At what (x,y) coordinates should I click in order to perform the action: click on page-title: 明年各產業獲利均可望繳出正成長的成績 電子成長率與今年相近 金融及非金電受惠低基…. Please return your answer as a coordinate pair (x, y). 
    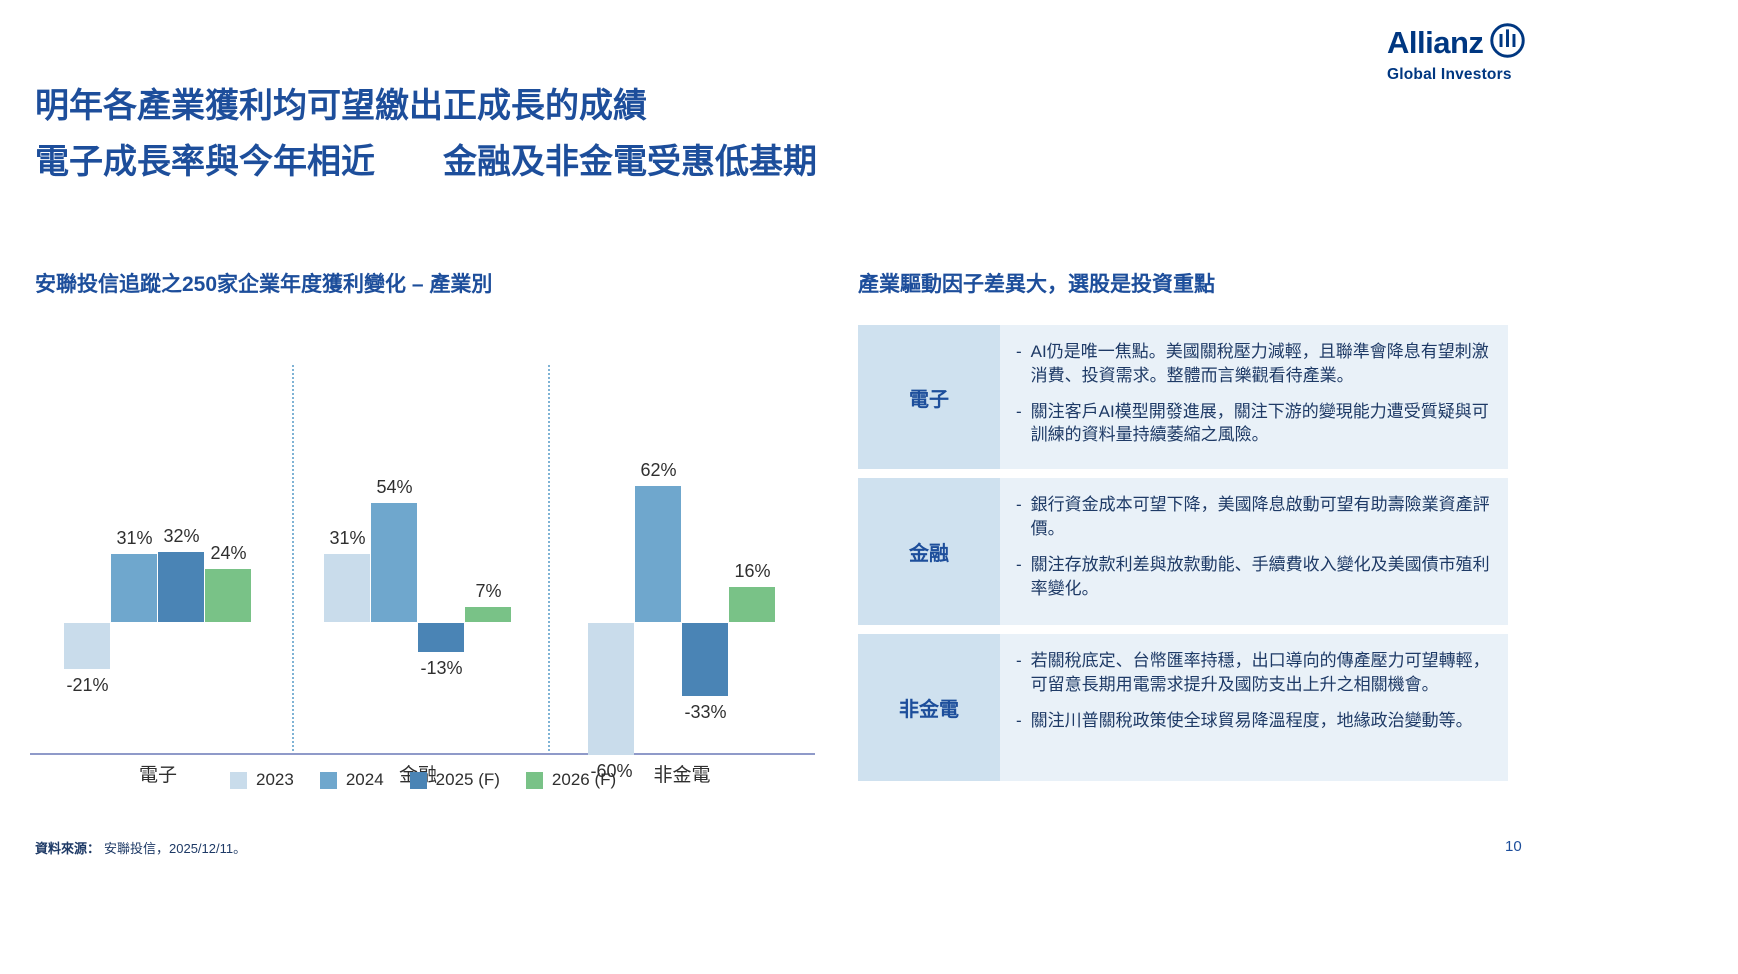
    Looking at the image, I should click on (426, 134).